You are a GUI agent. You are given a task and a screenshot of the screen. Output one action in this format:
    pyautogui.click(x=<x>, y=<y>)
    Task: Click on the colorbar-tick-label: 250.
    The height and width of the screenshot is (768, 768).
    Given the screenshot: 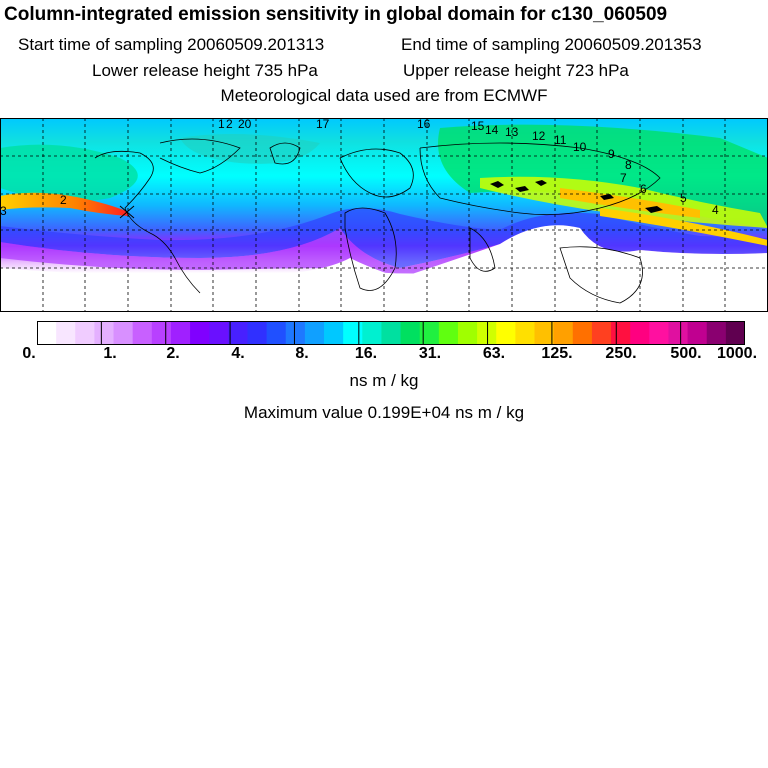 What is the action you would take?
    pyautogui.click(x=621, y=353)
    